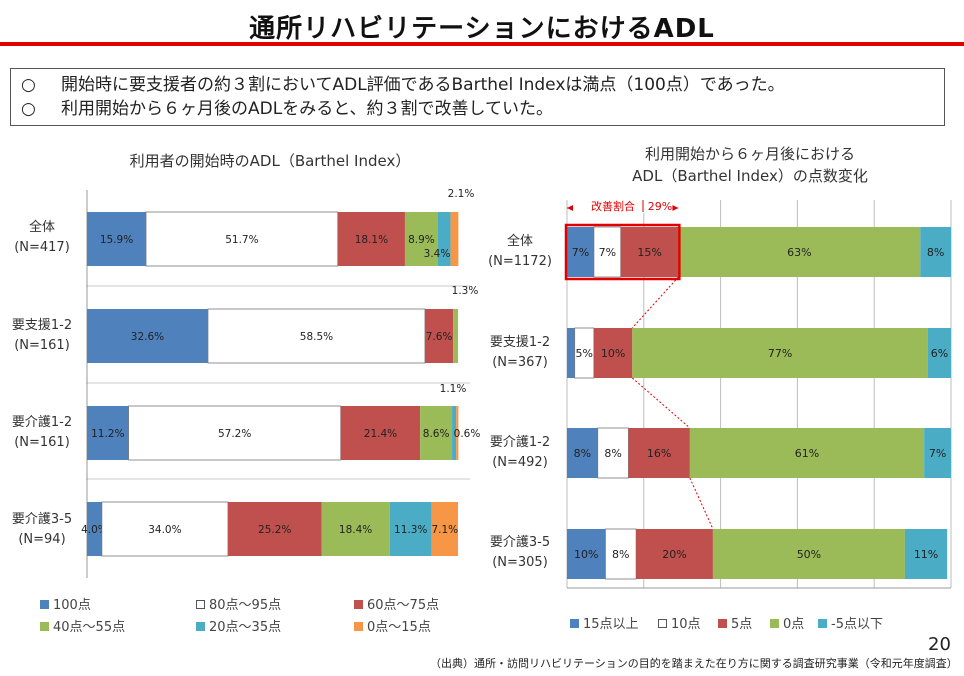 The image size is (964, 676). Describe the element at coordinates (750, 176) in the screenshot. I see `right-chart-title-line-2: ADL（Barthel Index）の点数変化` at that location.